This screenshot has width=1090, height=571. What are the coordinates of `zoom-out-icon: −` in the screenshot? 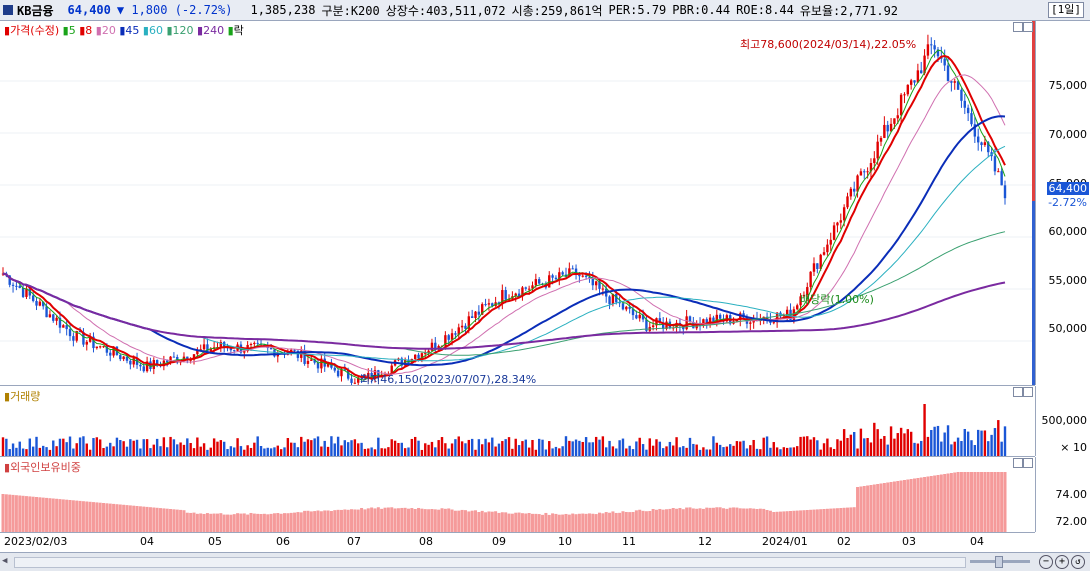 It's located at (1046, 562).